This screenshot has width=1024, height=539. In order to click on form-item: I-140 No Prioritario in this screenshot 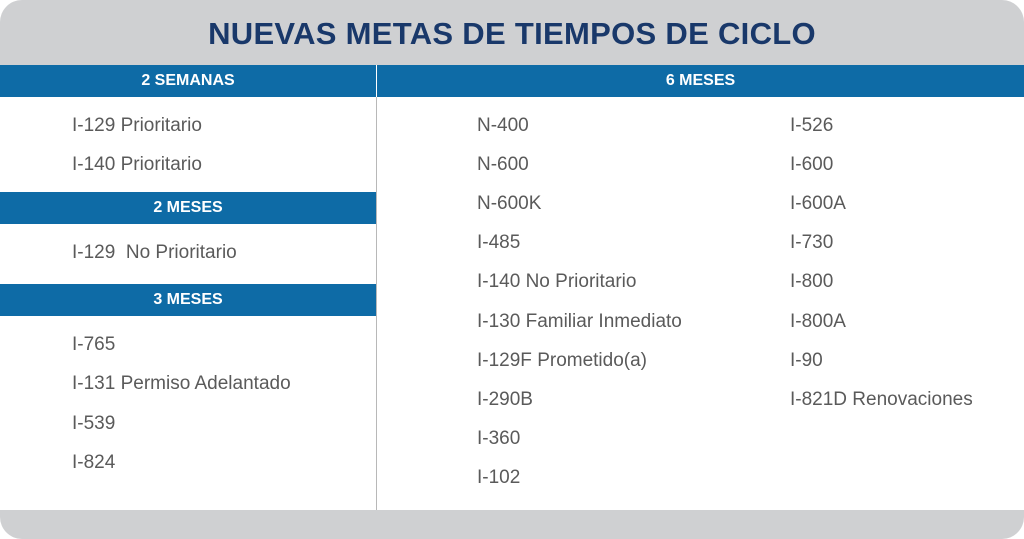, I will do `click(557, 282)`.